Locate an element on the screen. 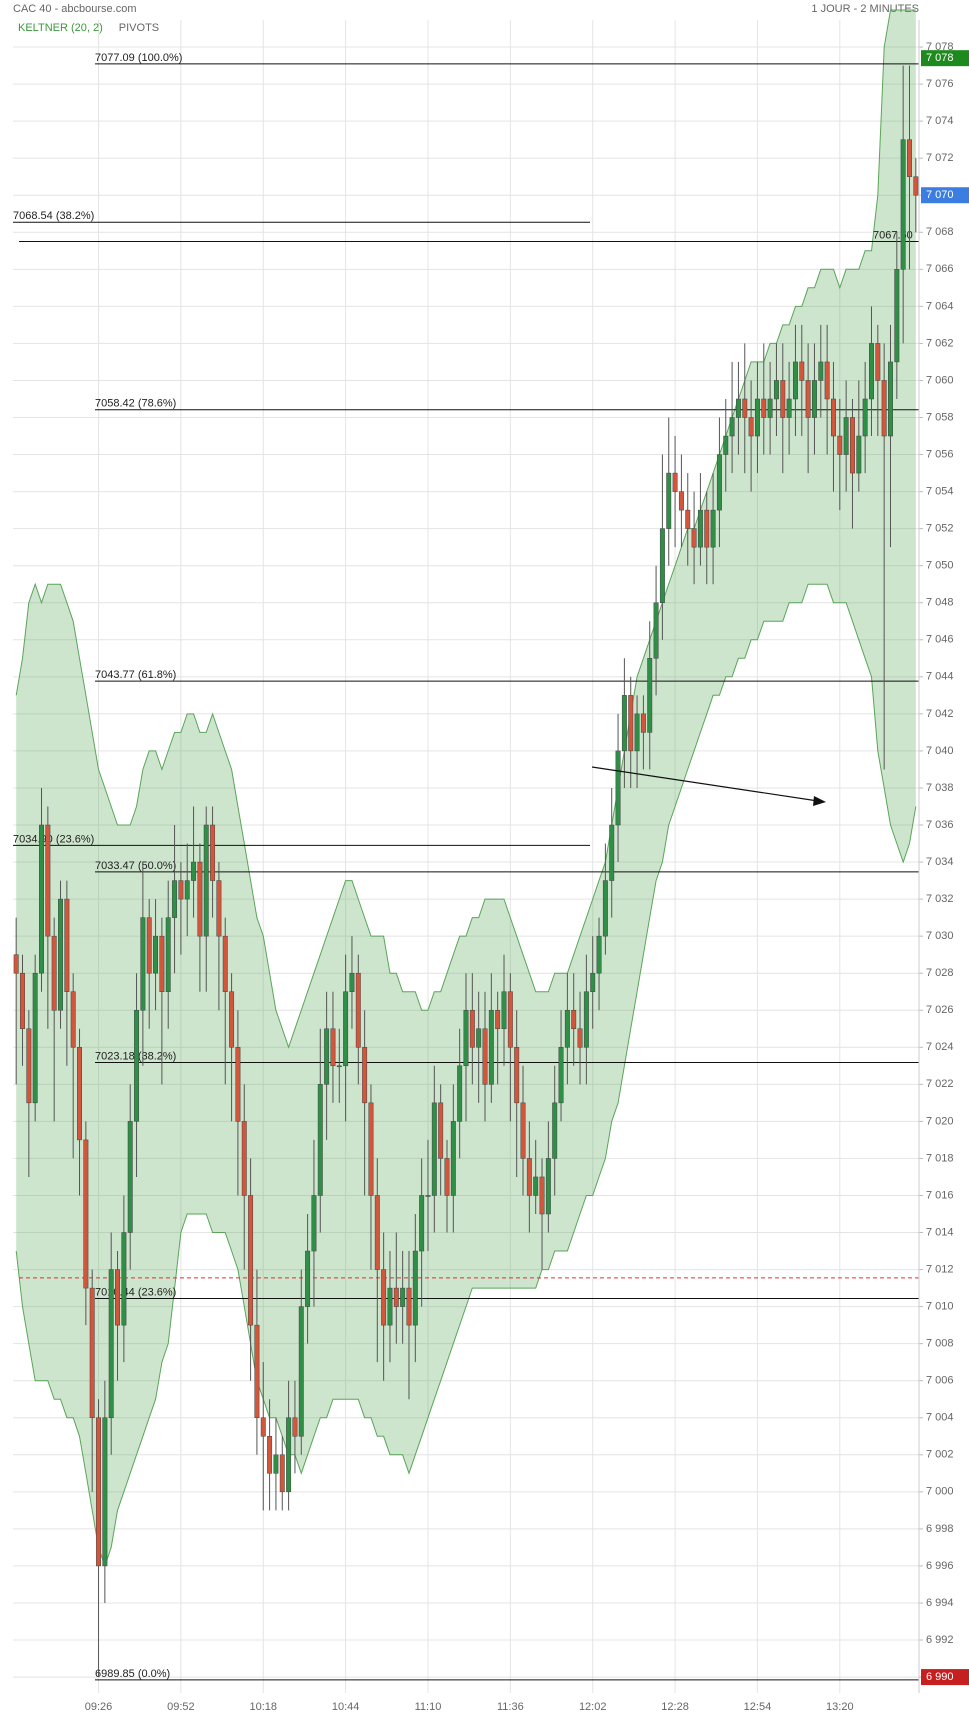  y-tick-label: 7 000 is located at coordinates (940, 1492).